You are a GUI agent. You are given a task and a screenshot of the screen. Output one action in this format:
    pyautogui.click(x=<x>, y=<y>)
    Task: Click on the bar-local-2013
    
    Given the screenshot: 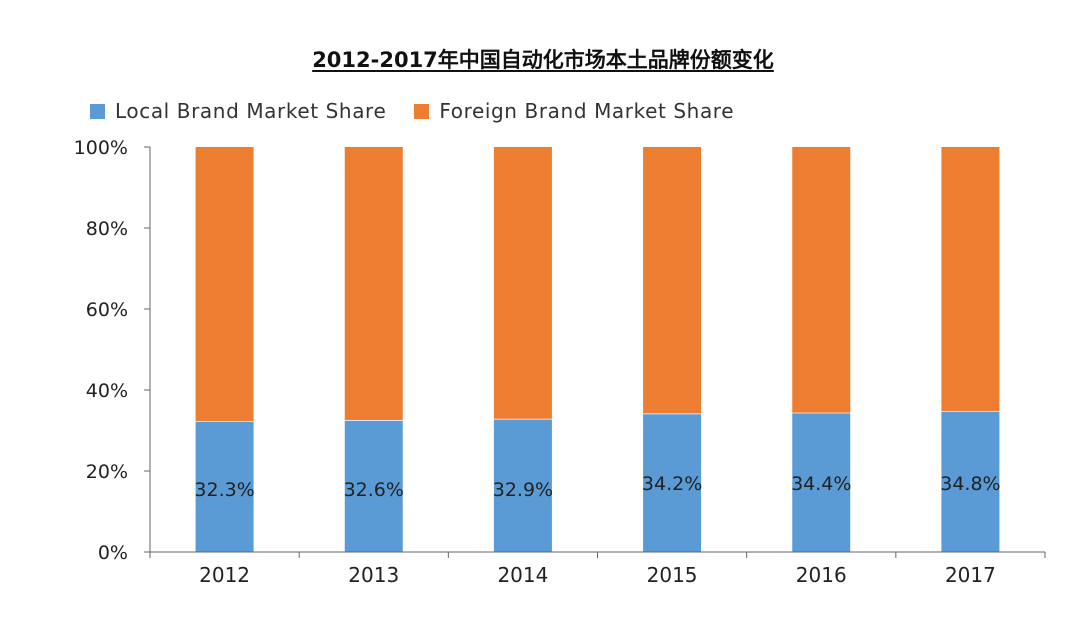 What is the action you would take?
    pyautogui.click(x=373, y=485)
    